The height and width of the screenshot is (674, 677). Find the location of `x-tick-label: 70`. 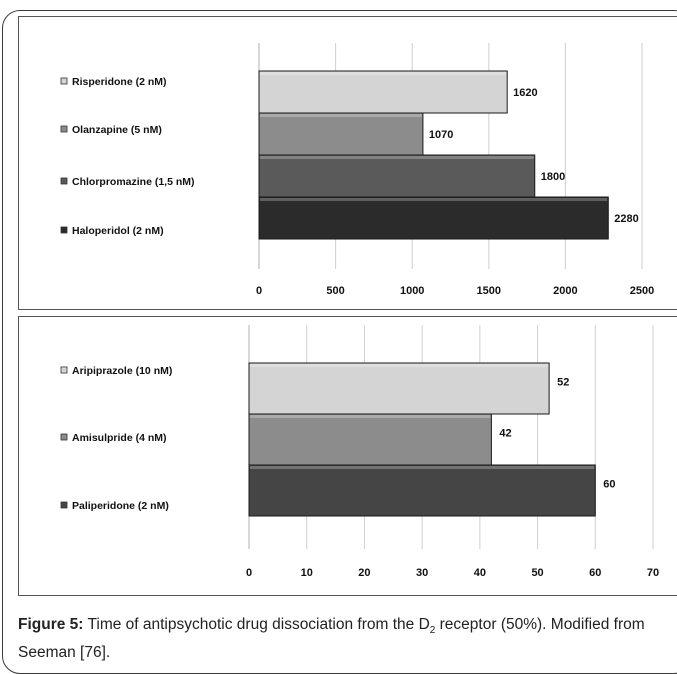

x-tick-label: 70 is located at coordinates (653, 573).